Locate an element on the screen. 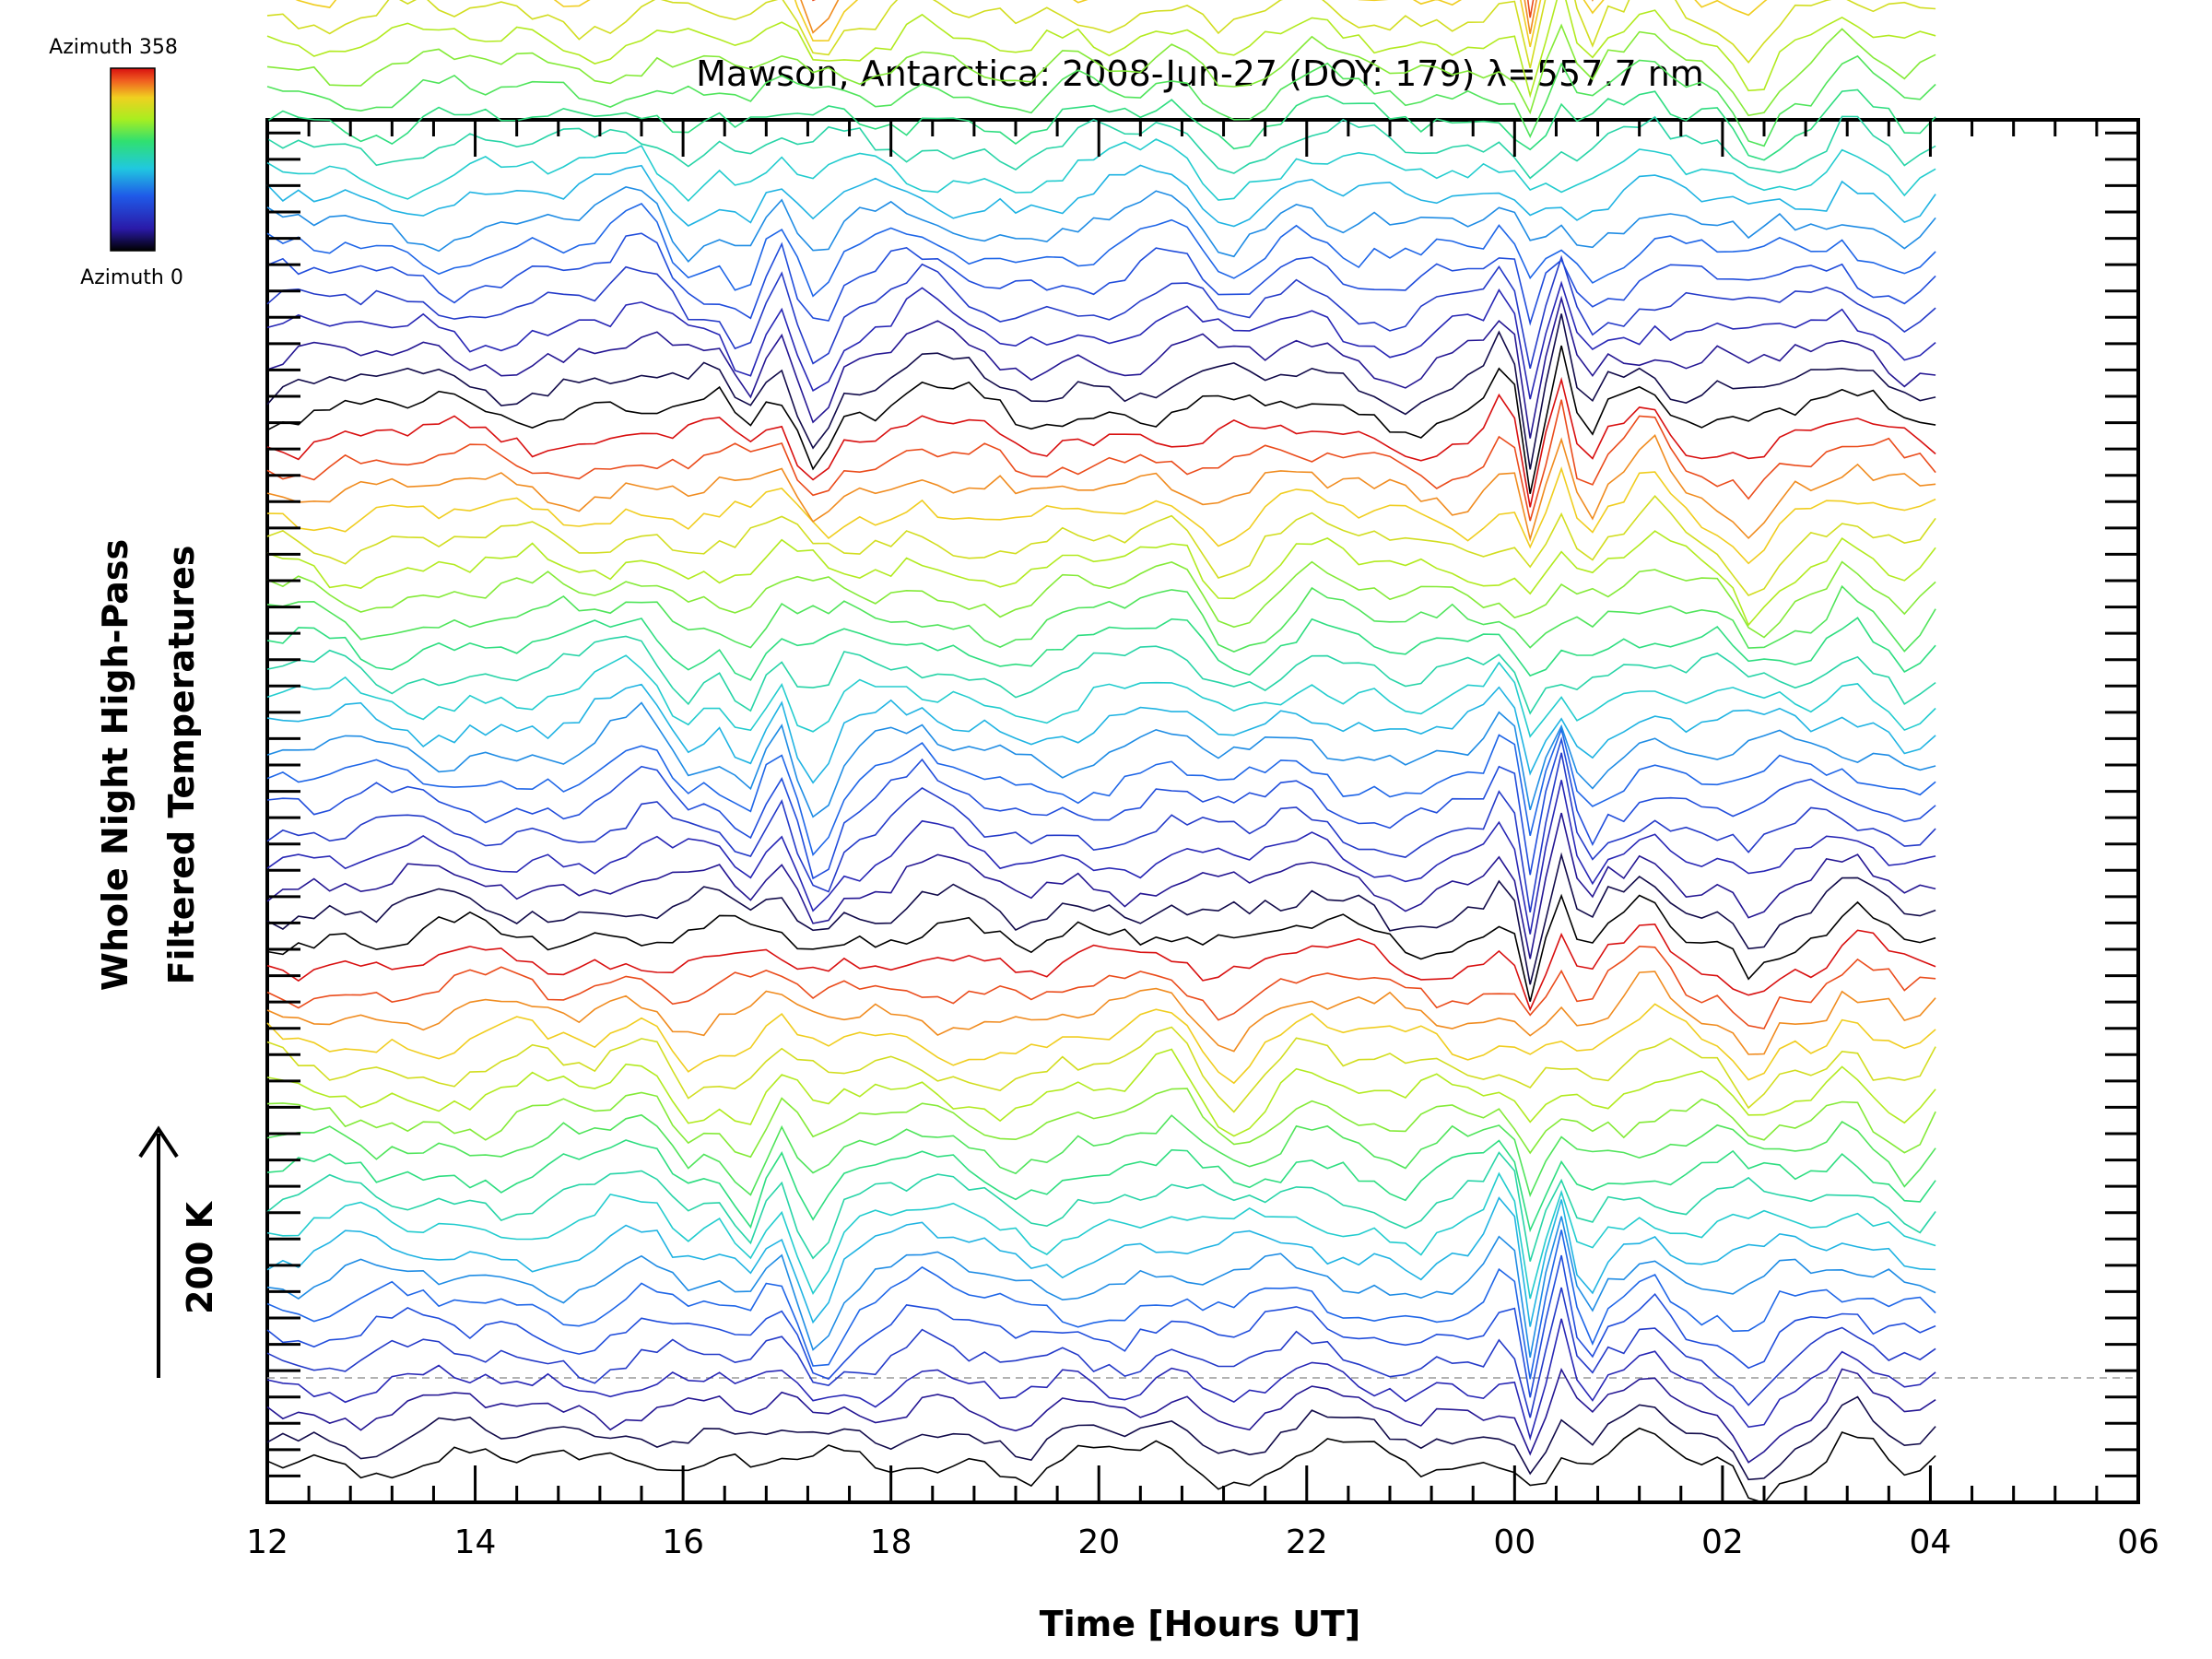 This screenshot has height=1659, width=2212. scale-arrow: 200 K is located at coordinates (179, 1251).